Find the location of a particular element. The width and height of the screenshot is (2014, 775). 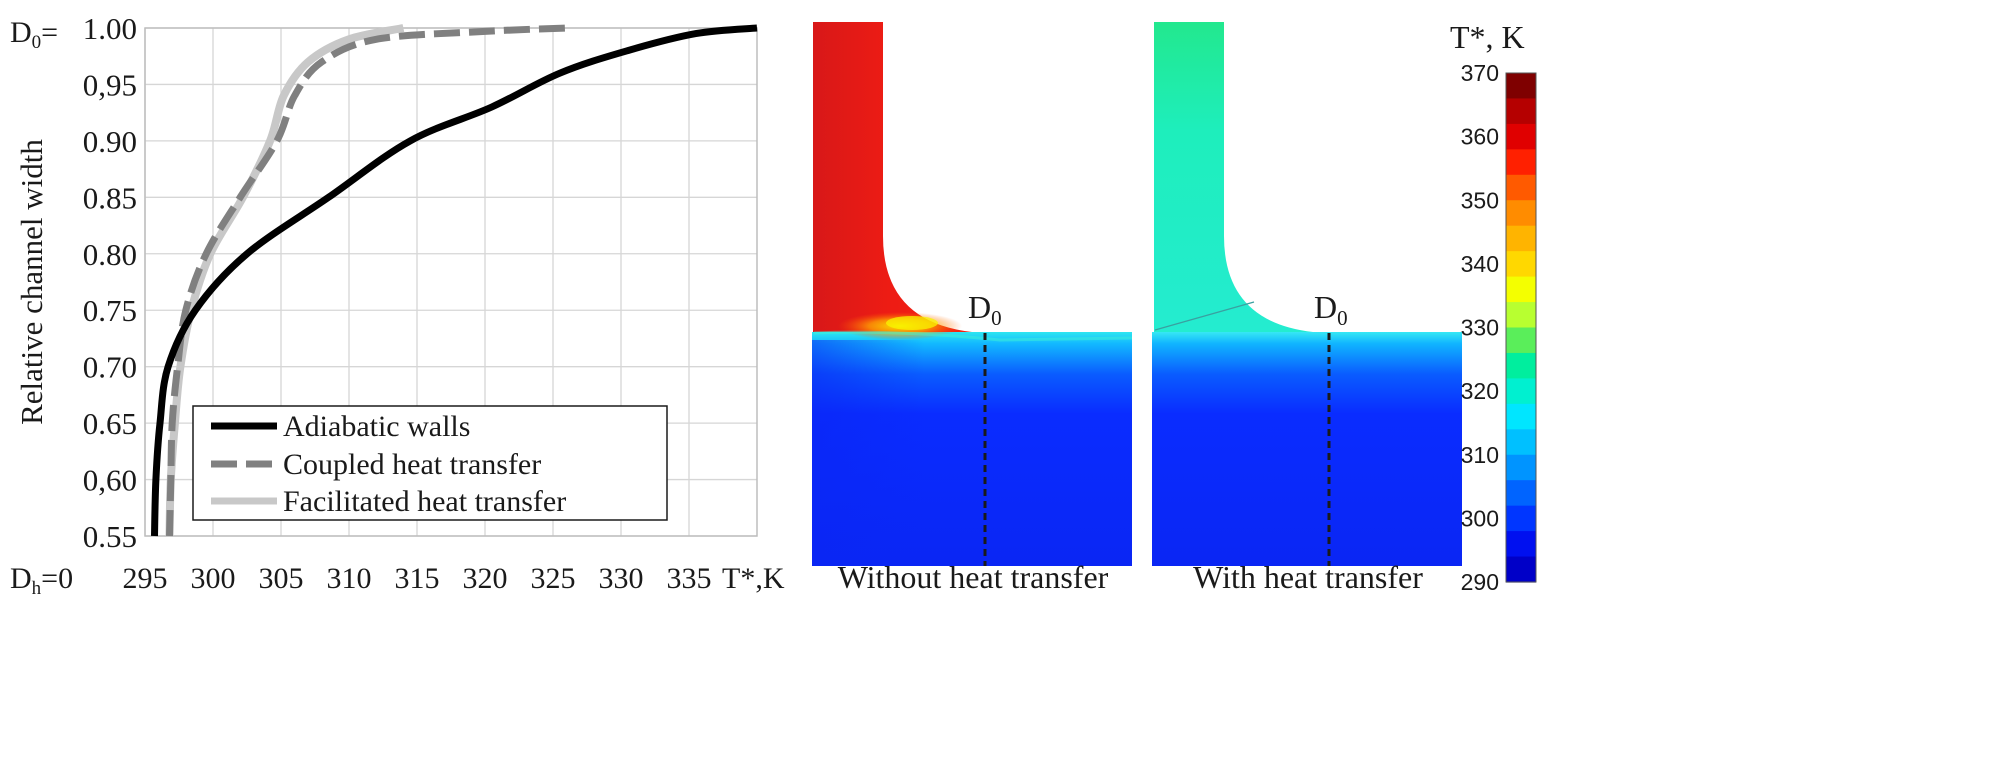

cfd-panel-with-heat-transfer: D0 With heat transfer is located at coordinates (1307, 308).